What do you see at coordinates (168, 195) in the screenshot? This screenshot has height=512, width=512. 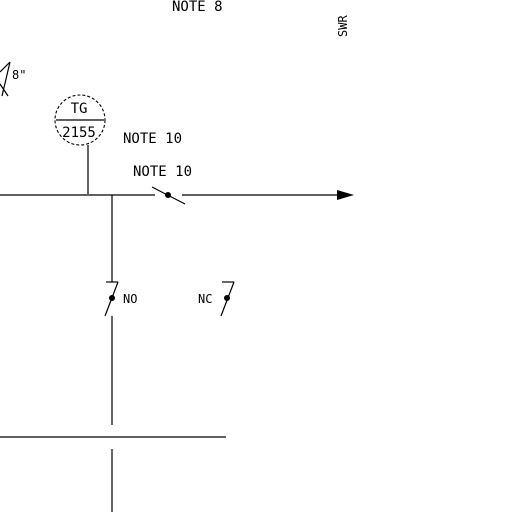 I see `inline-switch-contact` at bounding box center [168, 195].